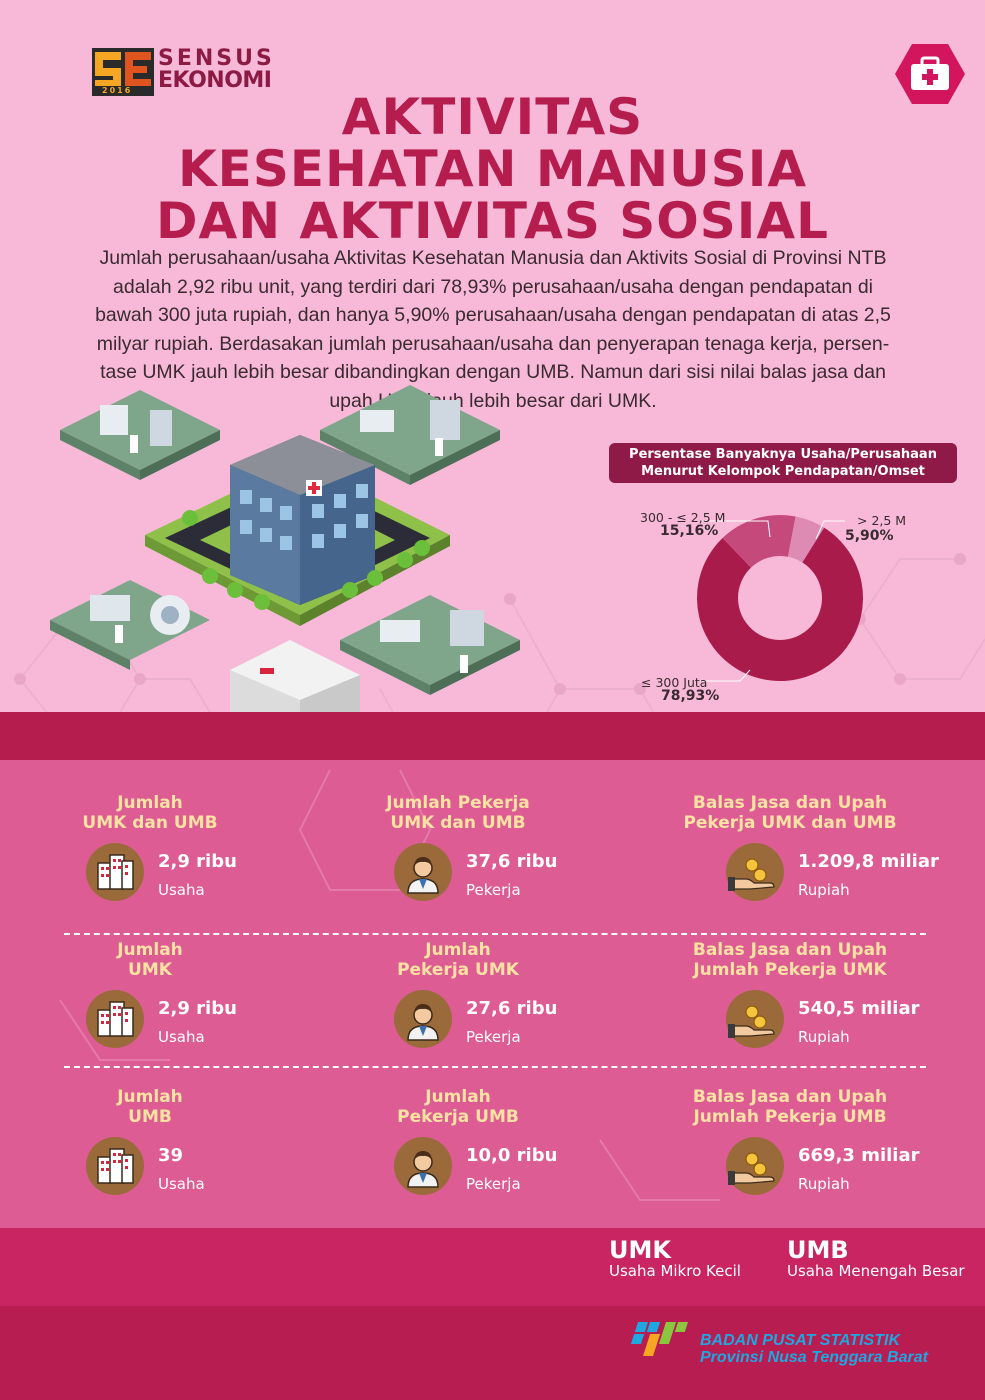 The height and width of the screenshot is (1400, 985). Describe the element at coordinates (800, 1340) in the screenshot. I see `bps-org-line-1: BADAN PUSAT STATISTIK` at that location.